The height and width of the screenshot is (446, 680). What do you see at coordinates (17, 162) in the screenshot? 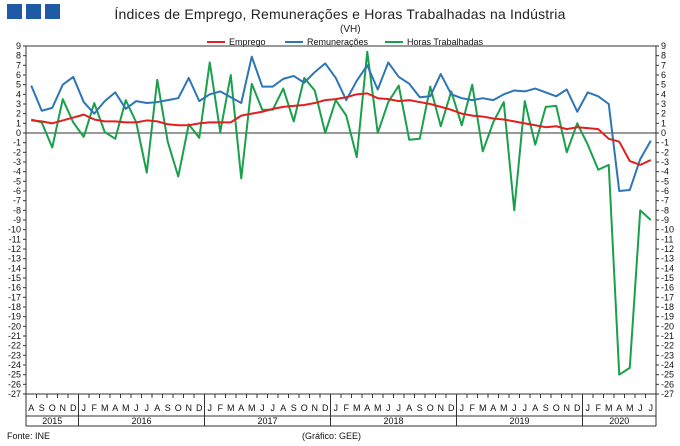
I see `y-tick-label-left: -3` at bounding box center [17, 162].